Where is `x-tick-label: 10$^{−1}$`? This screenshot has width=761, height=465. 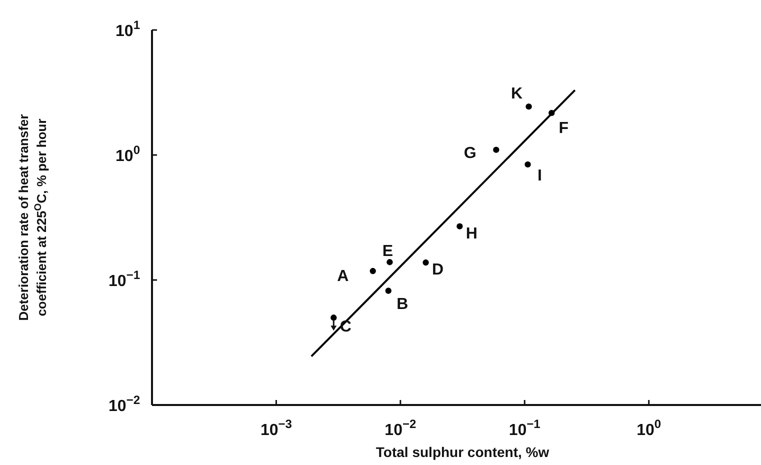
x-tick-label: 10$^{−1}$ is located at coordinates (524, 428).